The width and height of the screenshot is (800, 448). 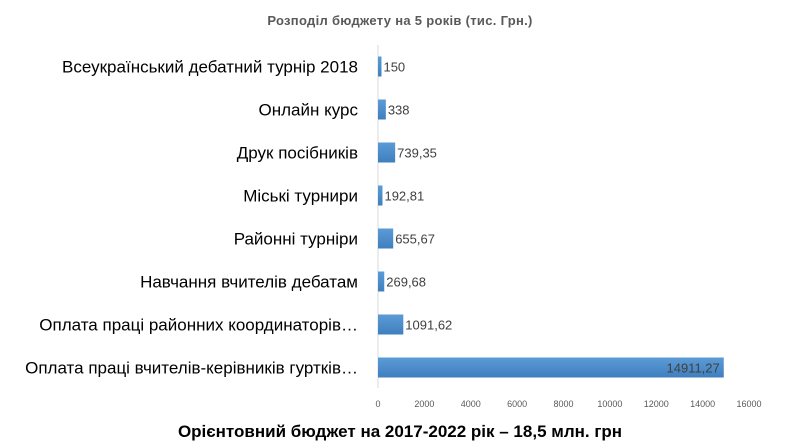 What do you see at coordinates (400, 20) in the screenshot?
I see `chart-title: Розподіл бюджету на 5 років (тис. Грн.)` at bounding box center [400, 20].